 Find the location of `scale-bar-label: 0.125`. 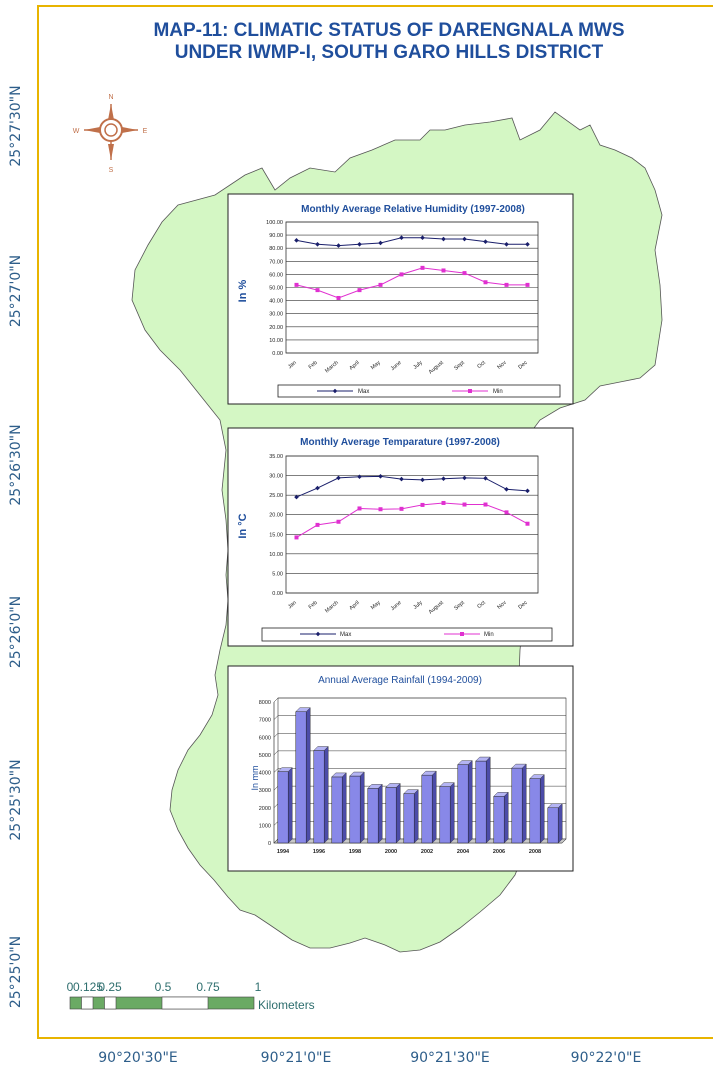

scale-bar-label: 0.125 is located at coordinates (88, 987).